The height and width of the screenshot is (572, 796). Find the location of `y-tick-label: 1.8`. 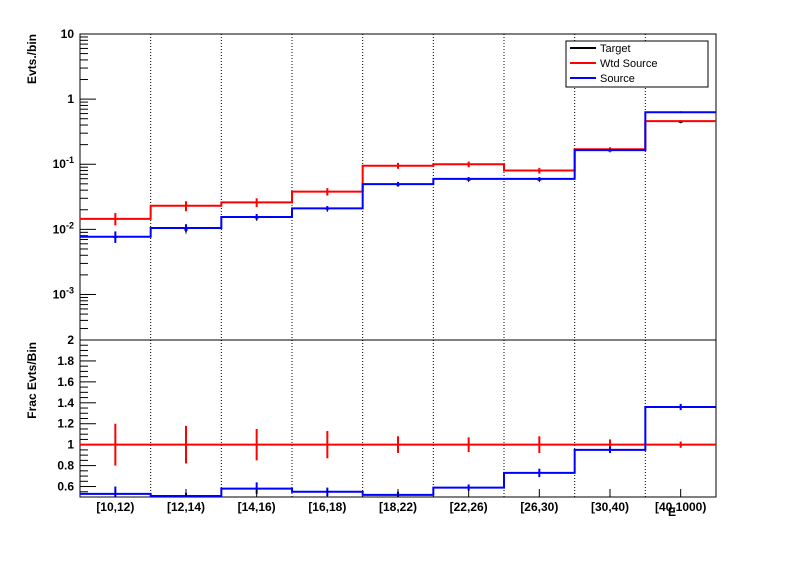

y-tick-label: 1.8 is located at coordinates (65, 361).